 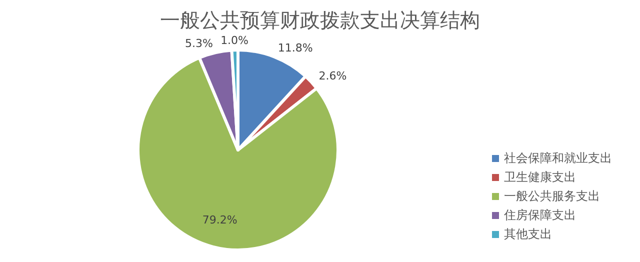 I want to click on legend-item: 卫生健康支出, so click(x=534, y=177).